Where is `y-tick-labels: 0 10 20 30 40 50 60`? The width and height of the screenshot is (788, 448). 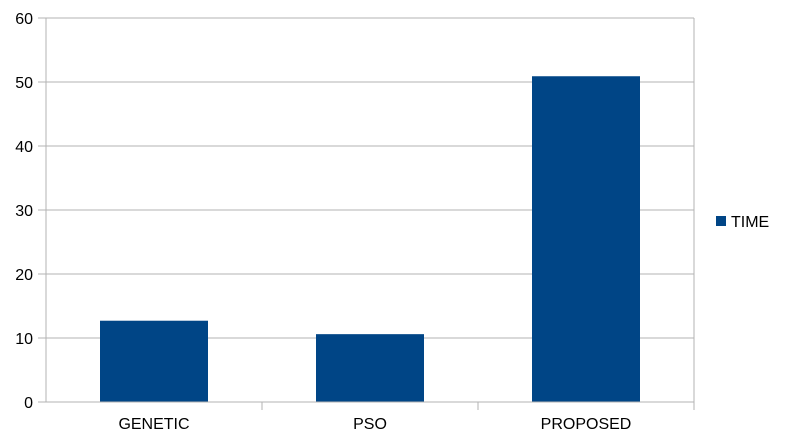 y-tick-labels: 0 10 20 30 40 50 60 is located at coordinates (24, 211).